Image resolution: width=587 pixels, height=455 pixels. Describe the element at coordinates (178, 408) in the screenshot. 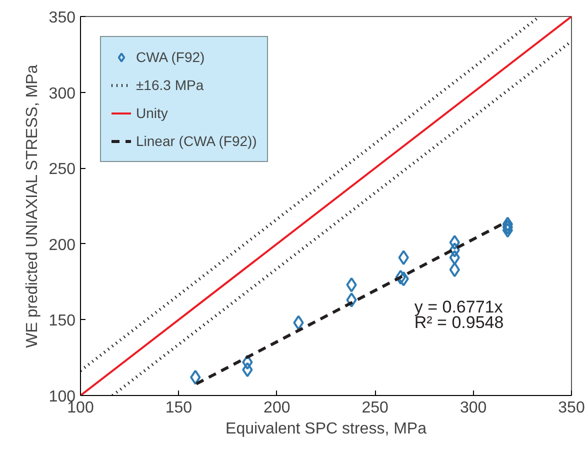

I see `x-tick-label: 150` at that location.